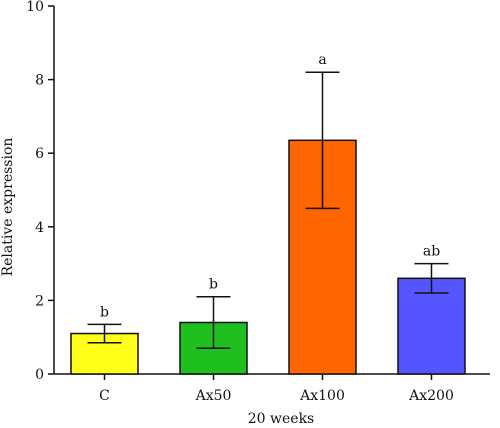 This screenshot has width=500, height=428. What do you see at coordinates (39, 301) in the screenshot?
I see `y-tick-label: 2` at bounding box center [39, 301].